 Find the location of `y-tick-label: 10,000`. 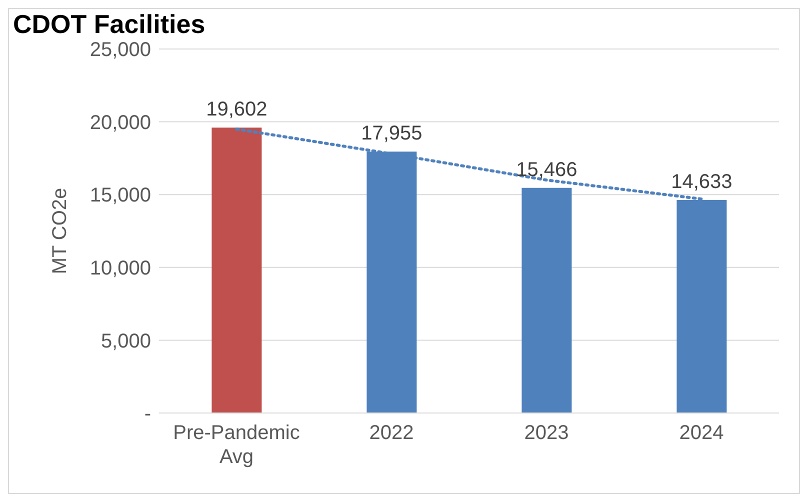

y-tick-label: 10,000 is located at coordinates (120, 269).